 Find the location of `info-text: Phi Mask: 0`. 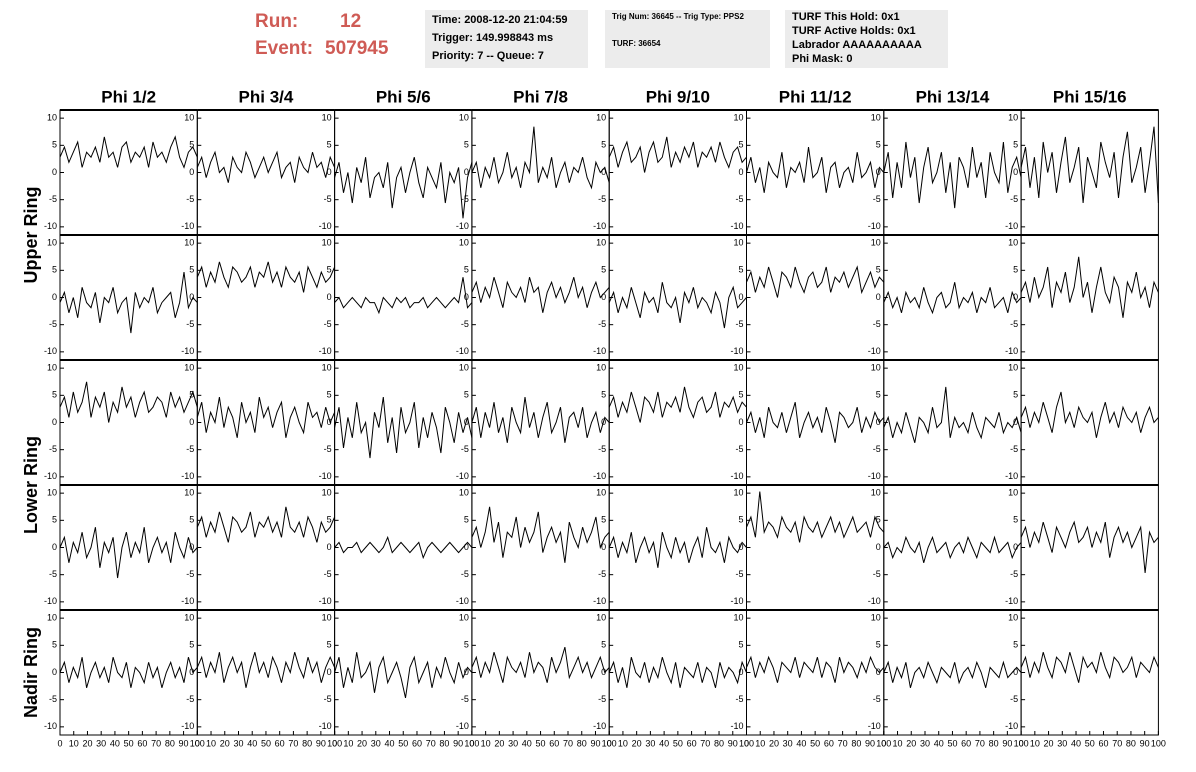

info-text: Phi Mask: 0 is located at coordinates (822, 59).